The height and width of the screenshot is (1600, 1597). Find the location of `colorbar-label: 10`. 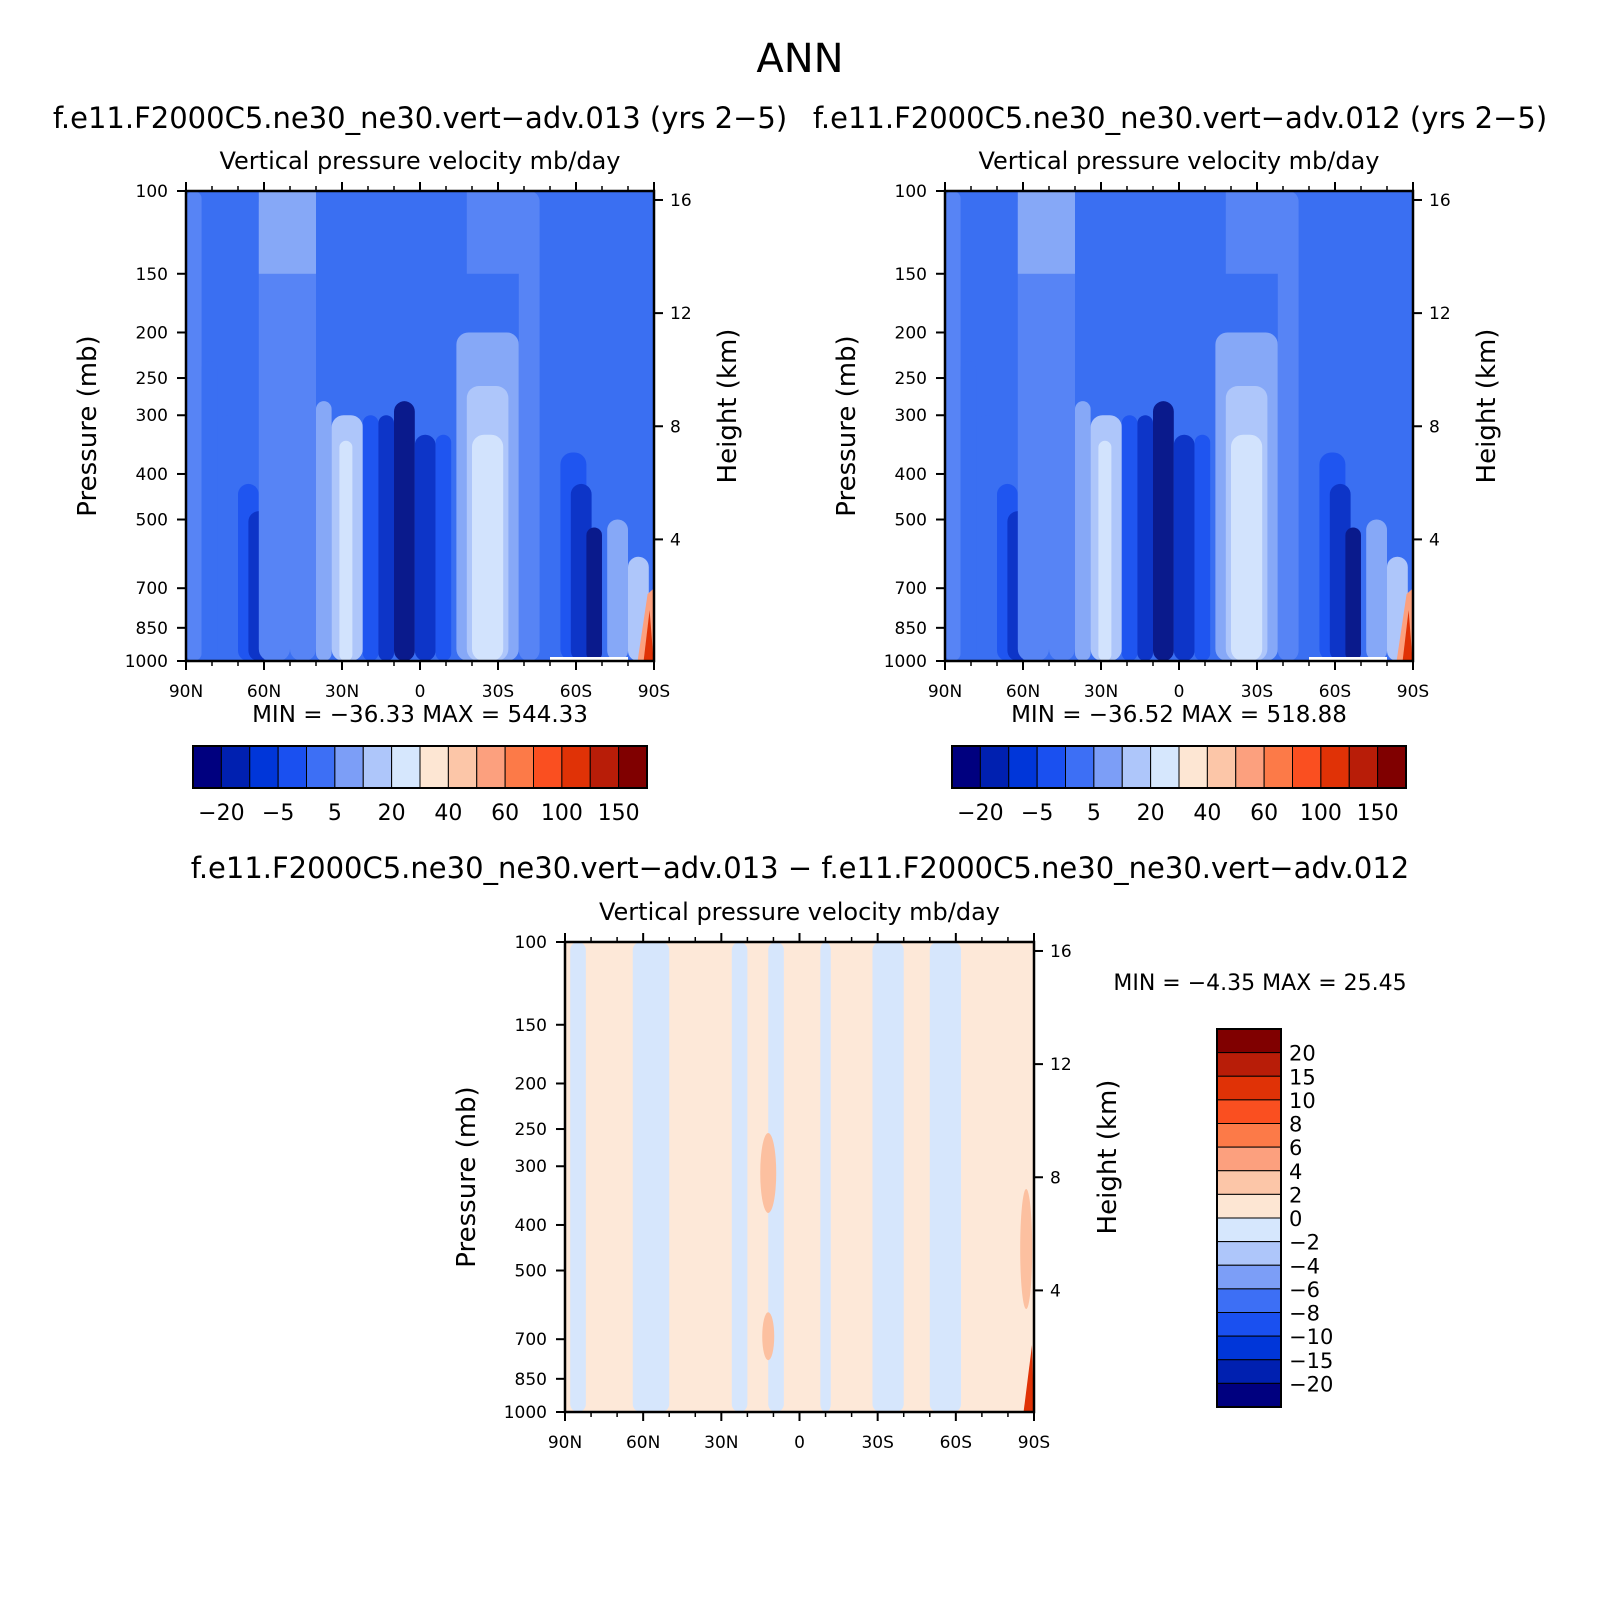

colorbar-label: 10 is located at coordinates (1302, 1101).